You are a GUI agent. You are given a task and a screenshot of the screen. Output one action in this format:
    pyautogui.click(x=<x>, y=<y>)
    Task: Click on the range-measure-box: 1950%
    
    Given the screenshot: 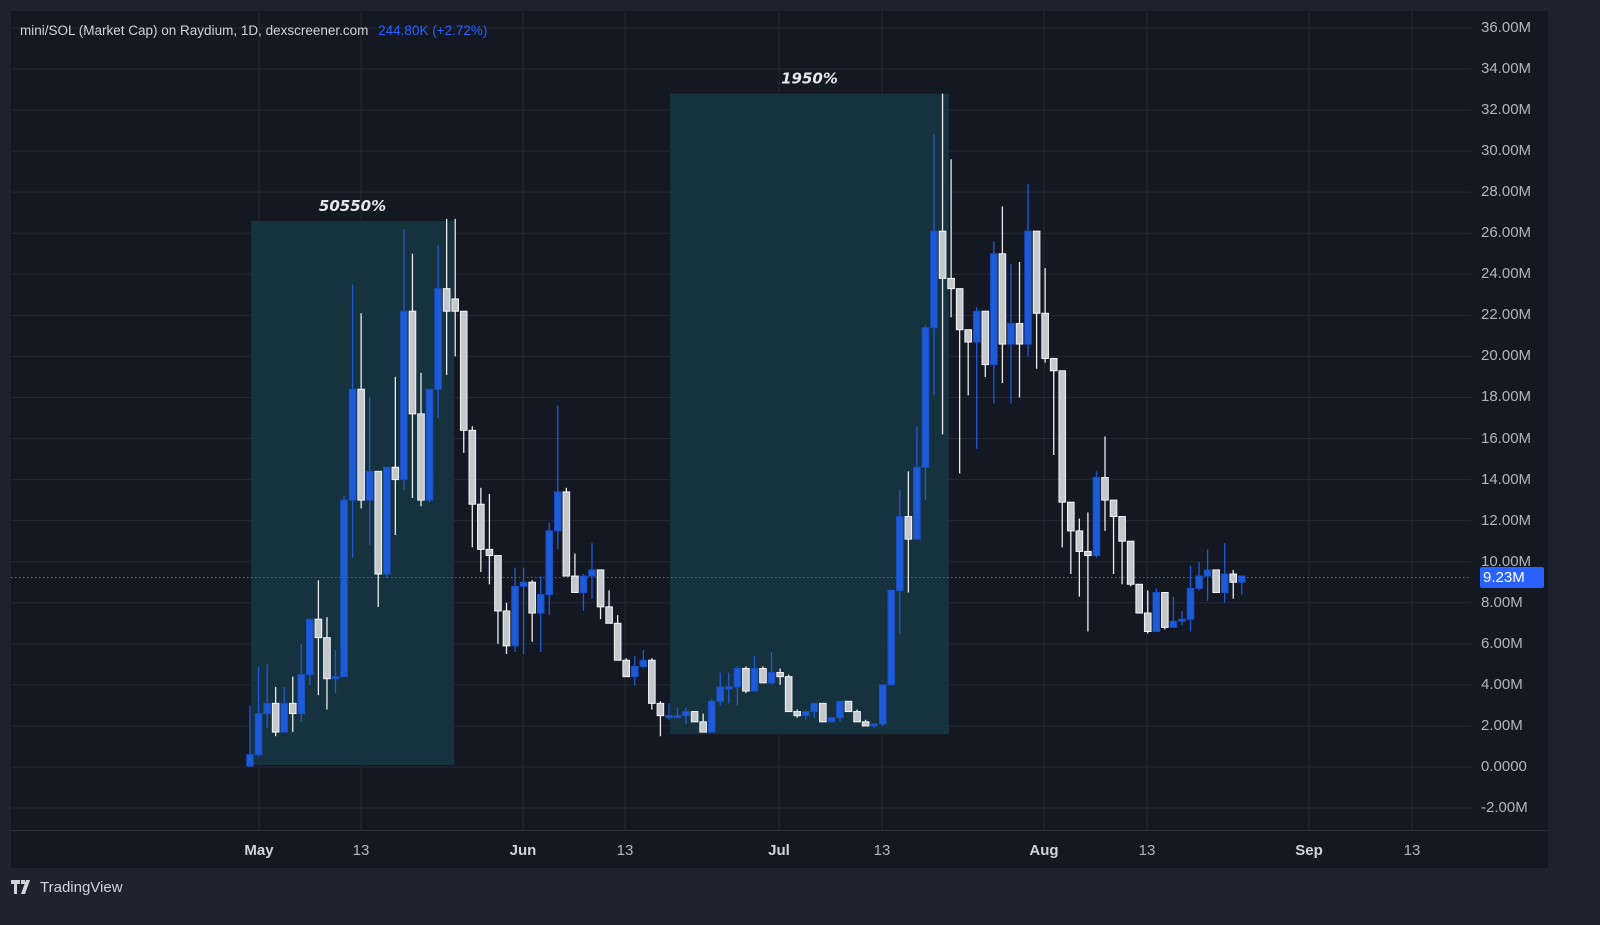 What is the action you would take?
    pyautogui.click(x=809, y=402)
    